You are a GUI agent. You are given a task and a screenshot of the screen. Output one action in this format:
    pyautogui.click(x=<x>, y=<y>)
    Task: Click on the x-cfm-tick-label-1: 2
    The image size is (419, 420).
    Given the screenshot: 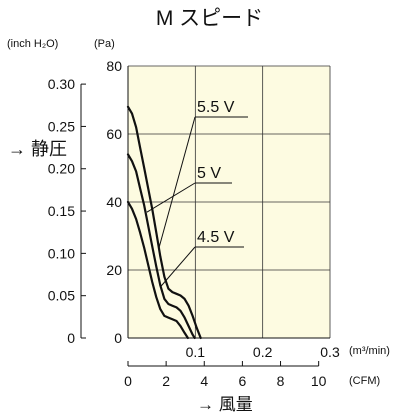 What is the action you would take?
    pyautogui.click(x=166, y=381)
    